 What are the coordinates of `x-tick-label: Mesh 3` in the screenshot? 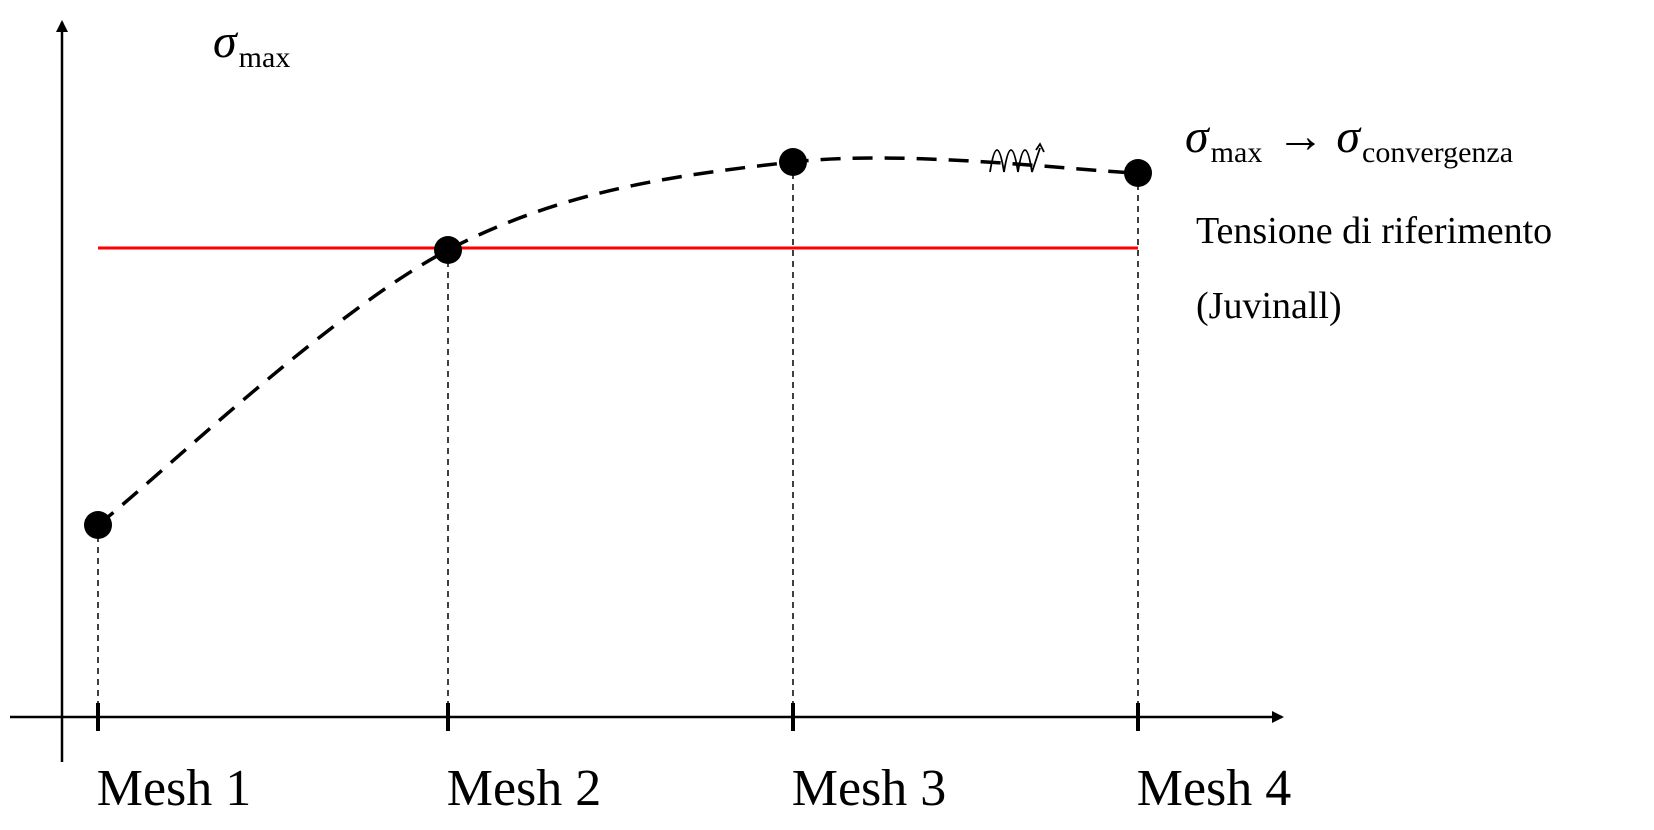 It's located at (869, 788).